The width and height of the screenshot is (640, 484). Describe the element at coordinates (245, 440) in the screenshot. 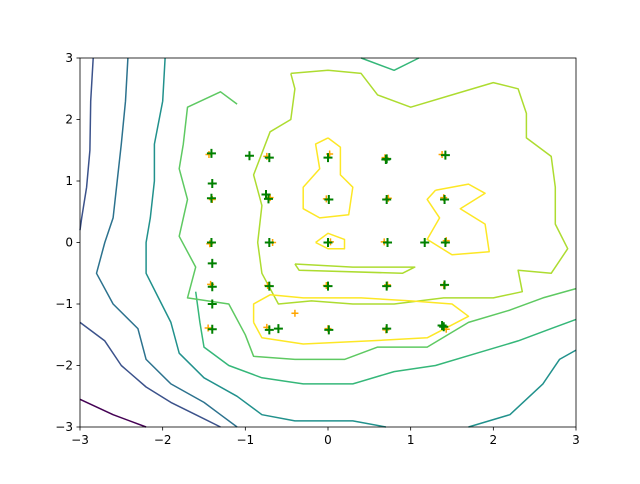

I see `x-tick-label: −1` at that location.